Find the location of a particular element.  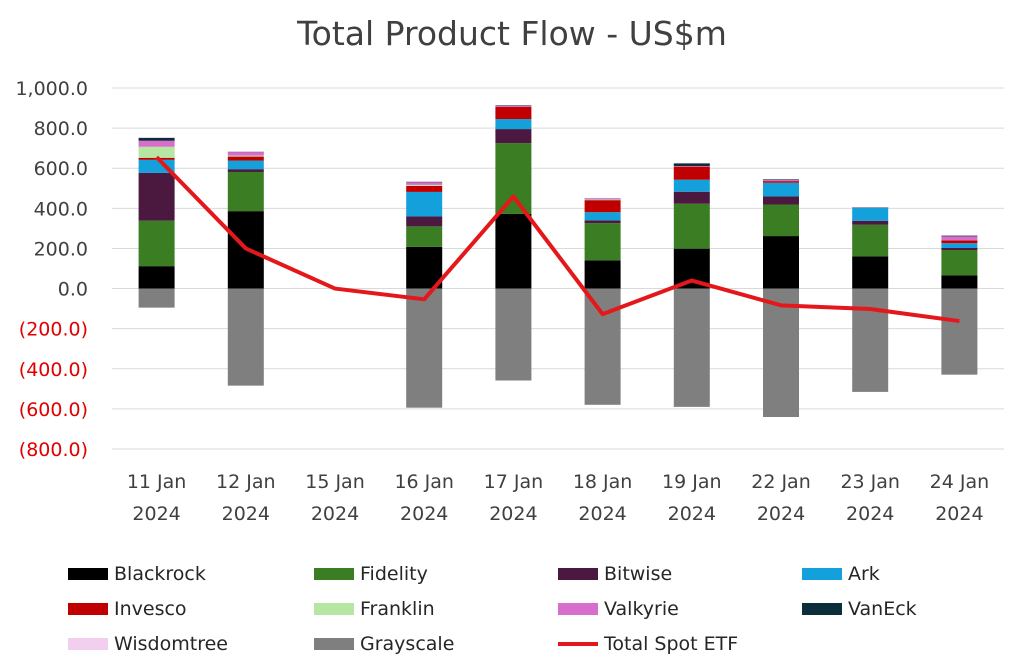

x-tick-label: 22 Jan is located at coordinates (781, 482).